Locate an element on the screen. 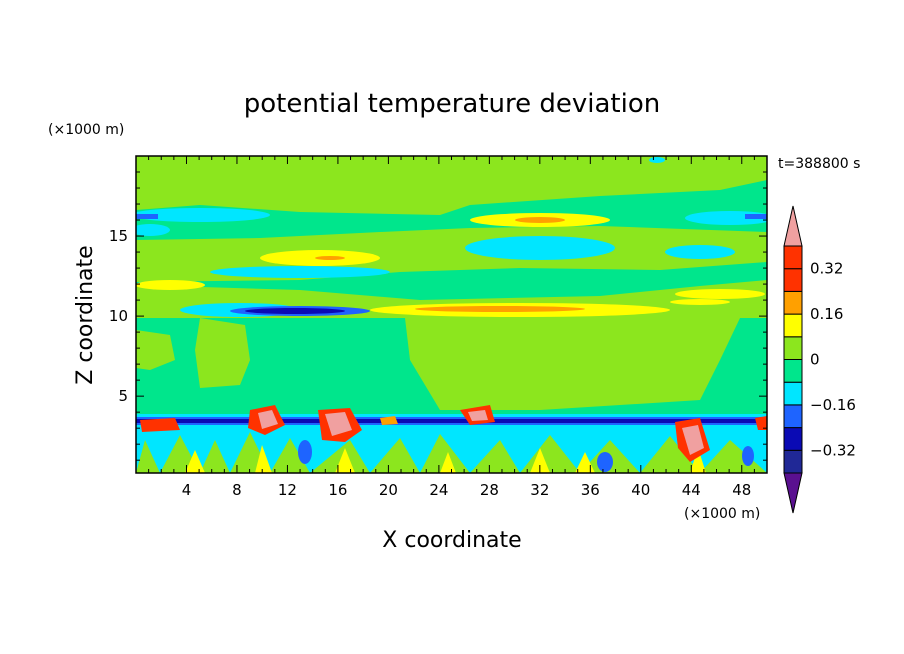 This screenshot has height=654, width=904. orange-spot-upper is located at coordinates (540, 220).